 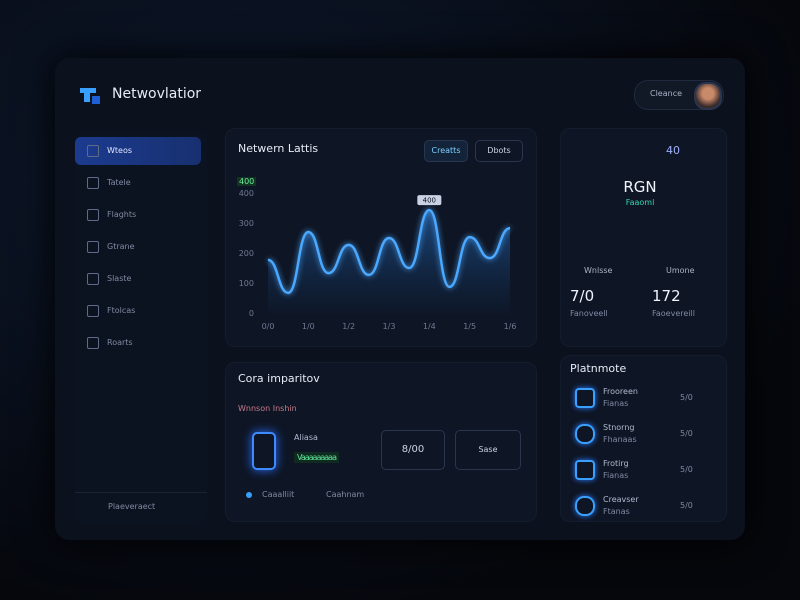 I want to click on line, so click(x=389, y=251).